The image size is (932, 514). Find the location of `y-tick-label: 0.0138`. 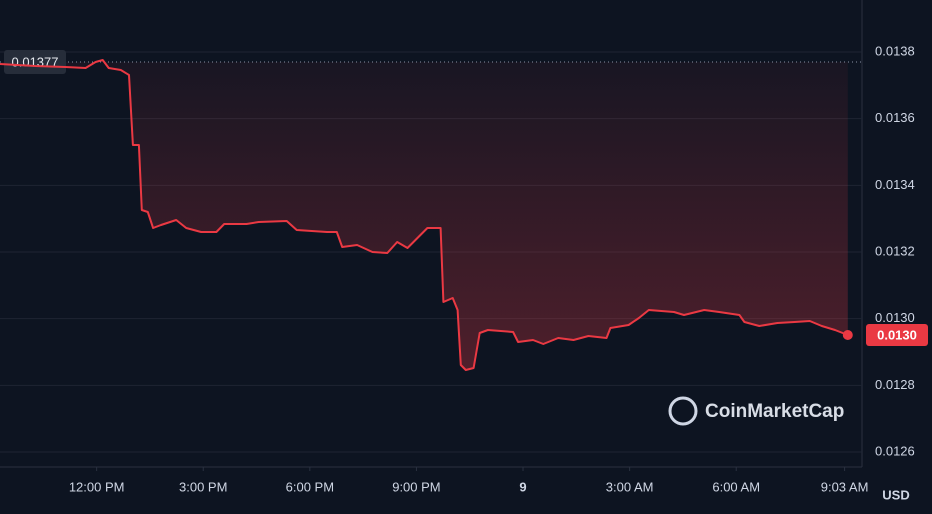

y-tick-label: 0.0138 is located at coordinates (895, 50).